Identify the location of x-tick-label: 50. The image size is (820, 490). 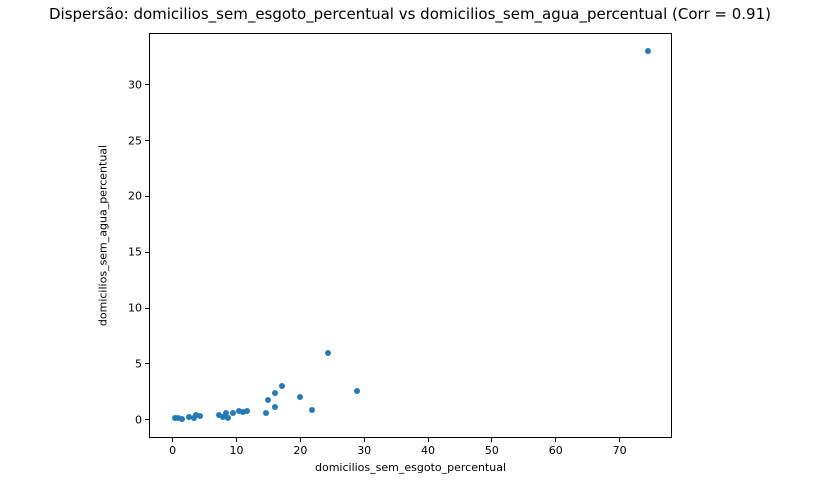
(491, 450).